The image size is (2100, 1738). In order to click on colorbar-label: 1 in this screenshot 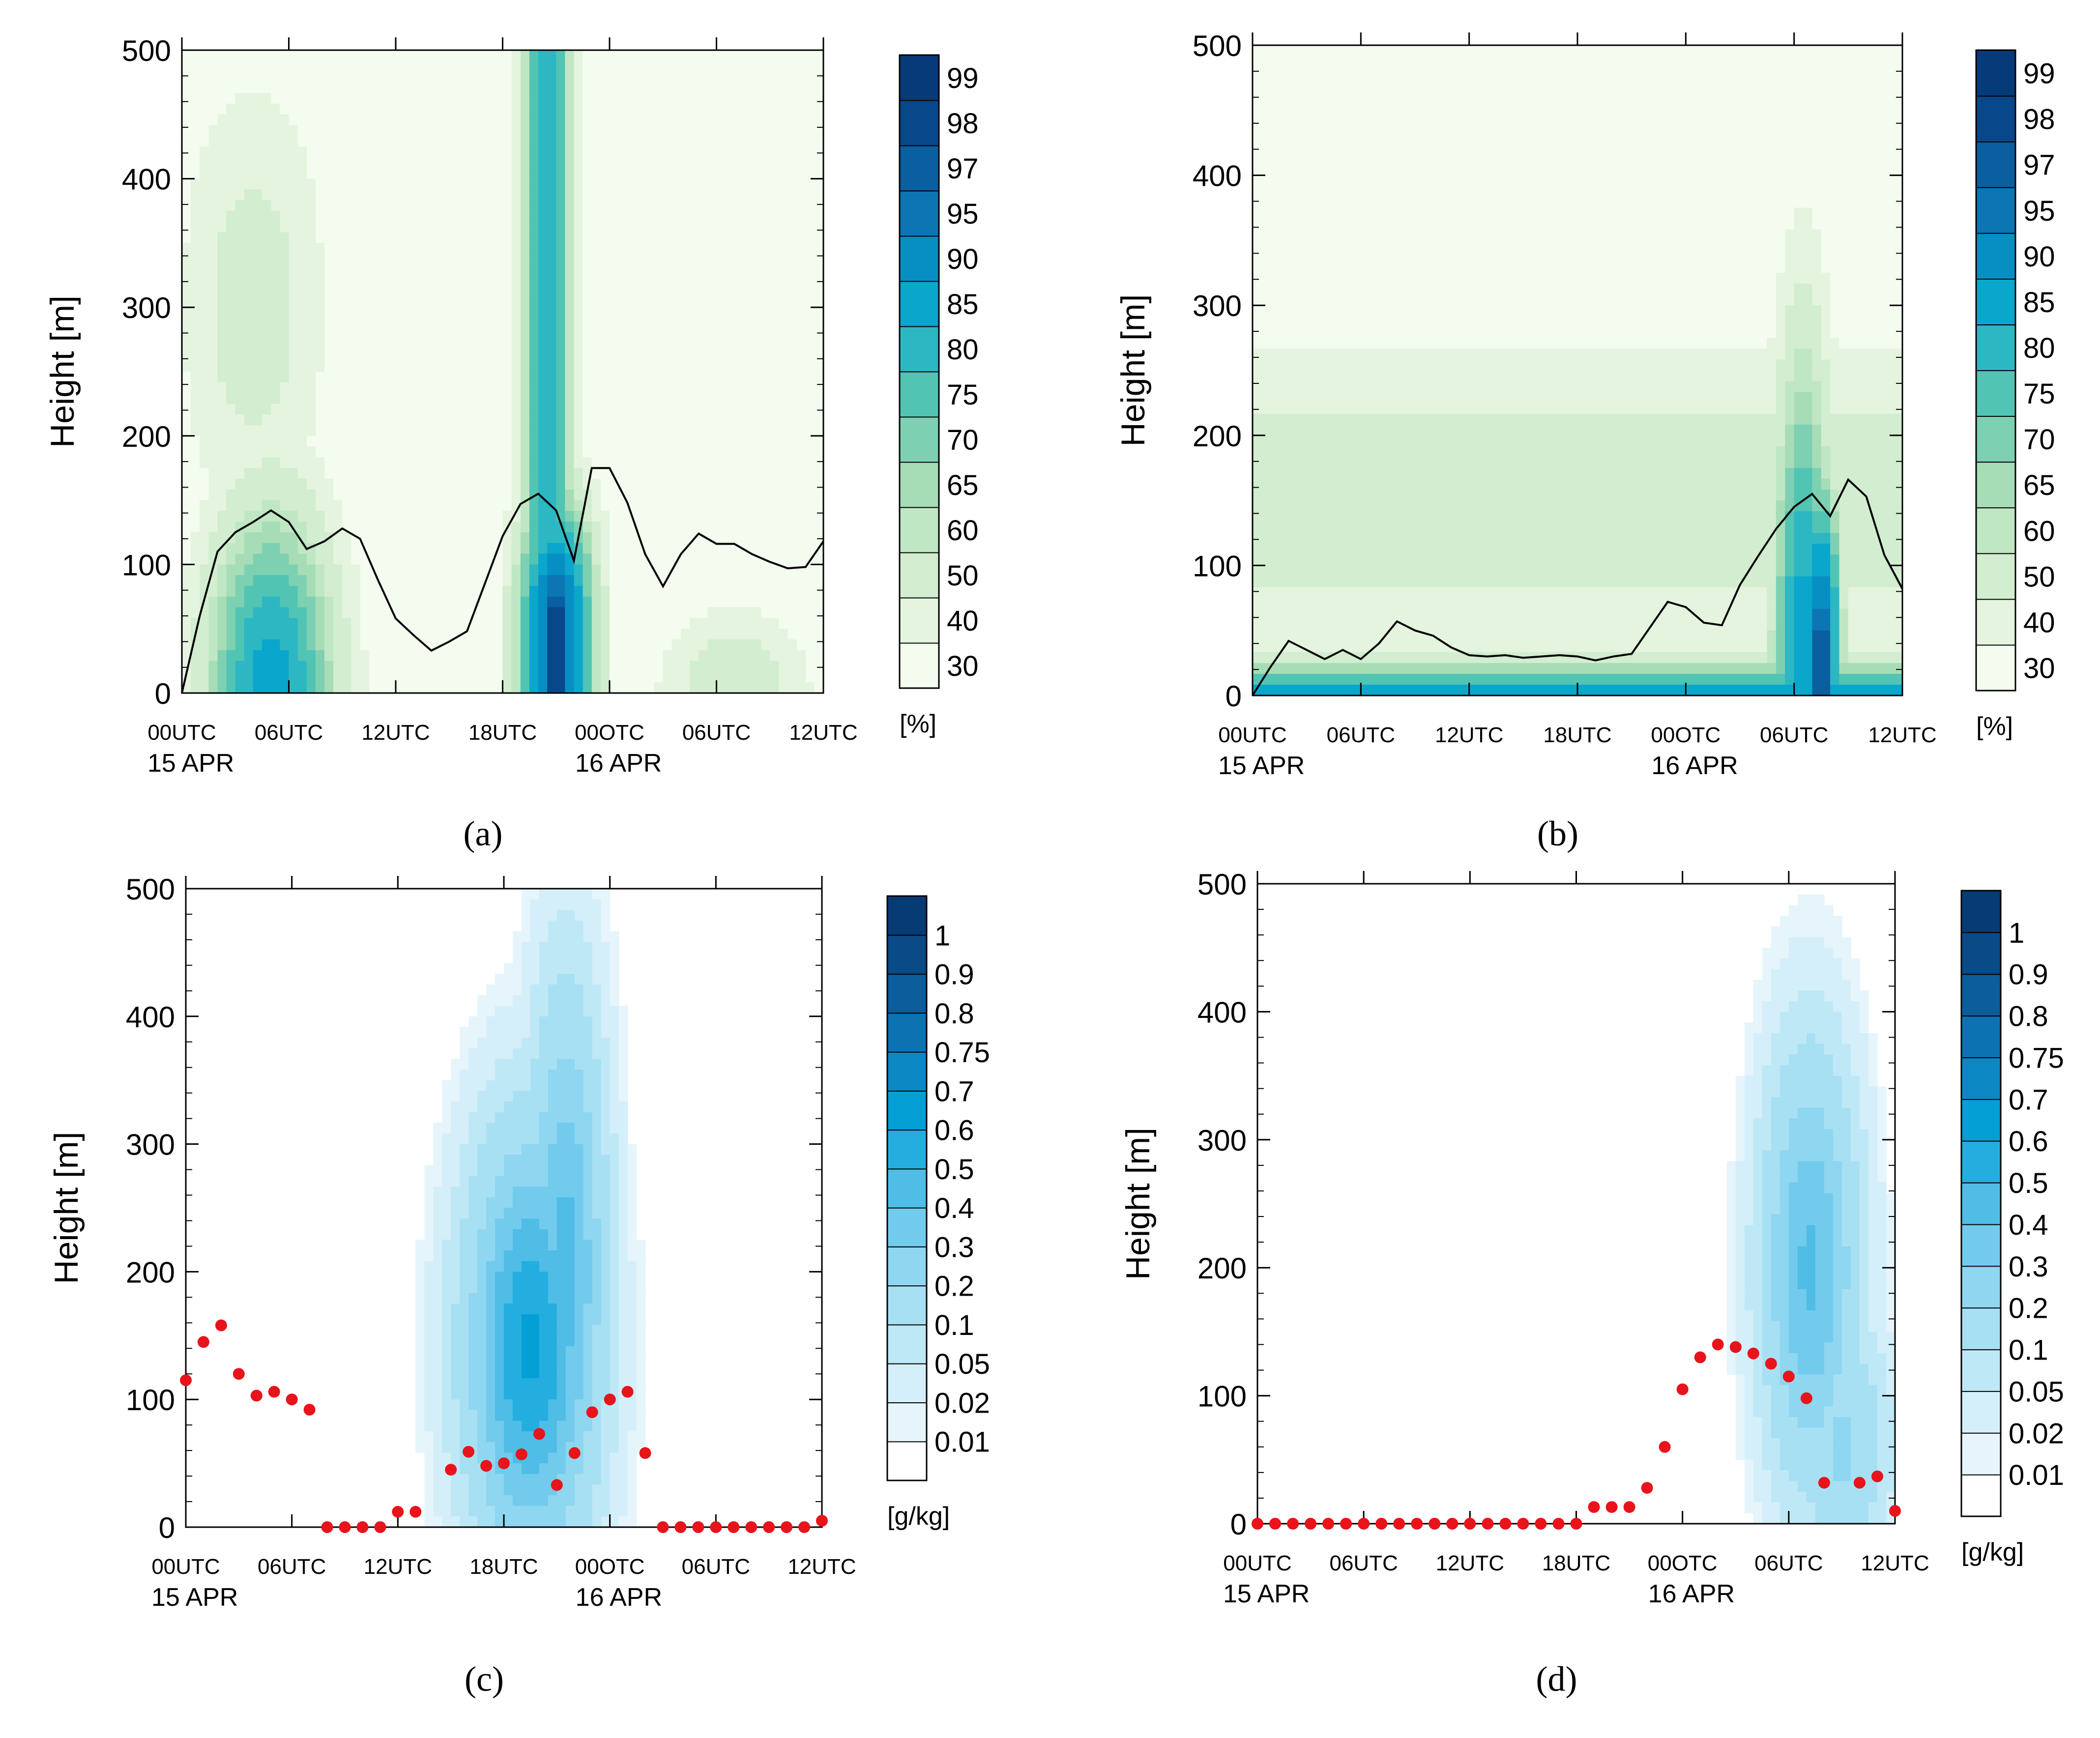, I will do `click(942, 936)`.